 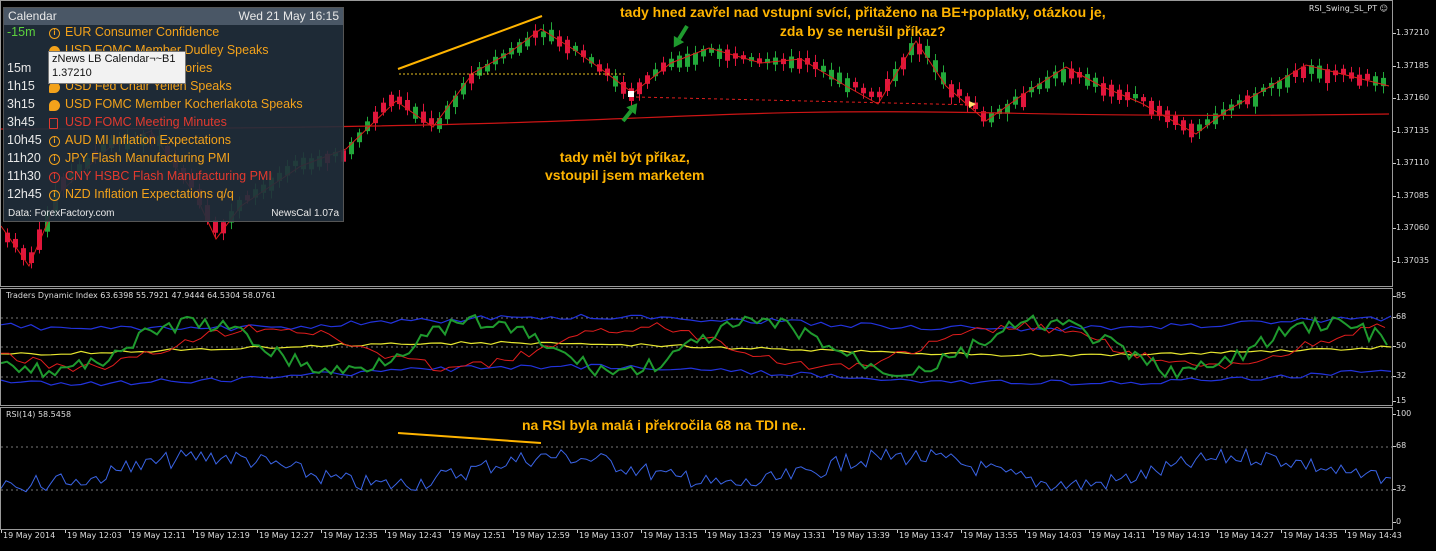 What do you see at coordinates (117, 67) in the screenshot?
I see `calendar-tooltip: zNews LB Calendar¬~B1 1.37210` at bounding box center [117, 67].